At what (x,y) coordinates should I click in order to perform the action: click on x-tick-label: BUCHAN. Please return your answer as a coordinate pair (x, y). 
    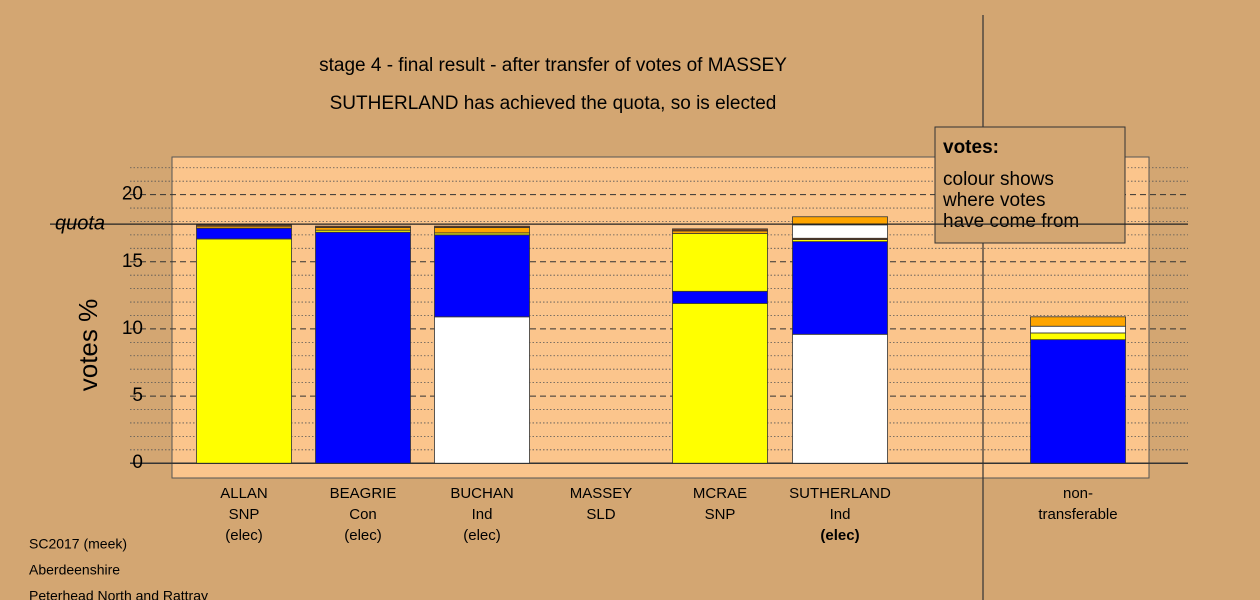
    Looking at the image, I should click on (481, 493).